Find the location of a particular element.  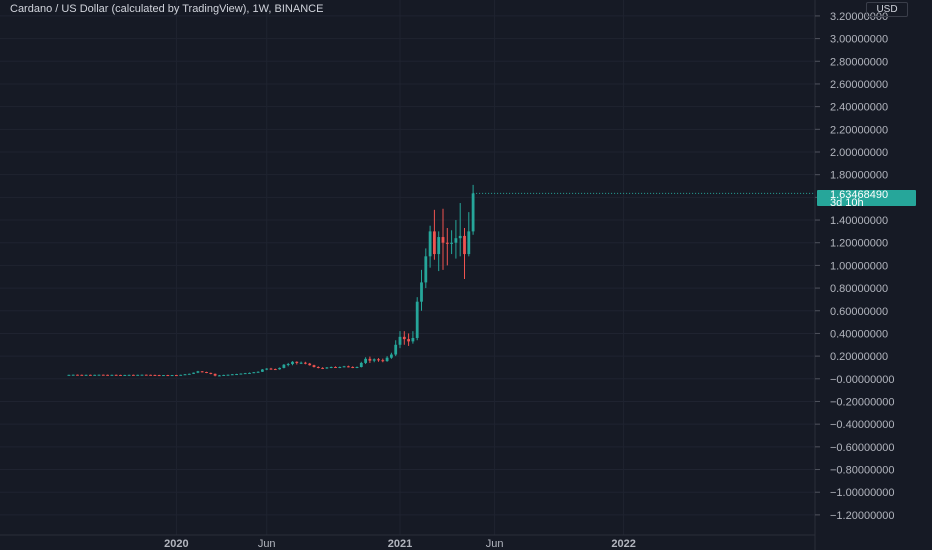

last-price-value: 1.63468490 is located at coordinates (859, 195).